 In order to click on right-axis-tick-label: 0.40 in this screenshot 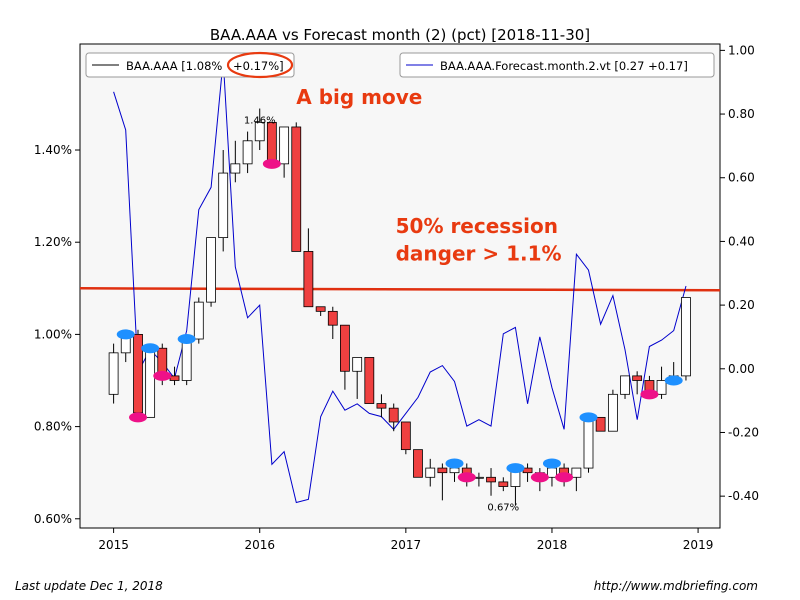, I will do `click(741, 241)`.